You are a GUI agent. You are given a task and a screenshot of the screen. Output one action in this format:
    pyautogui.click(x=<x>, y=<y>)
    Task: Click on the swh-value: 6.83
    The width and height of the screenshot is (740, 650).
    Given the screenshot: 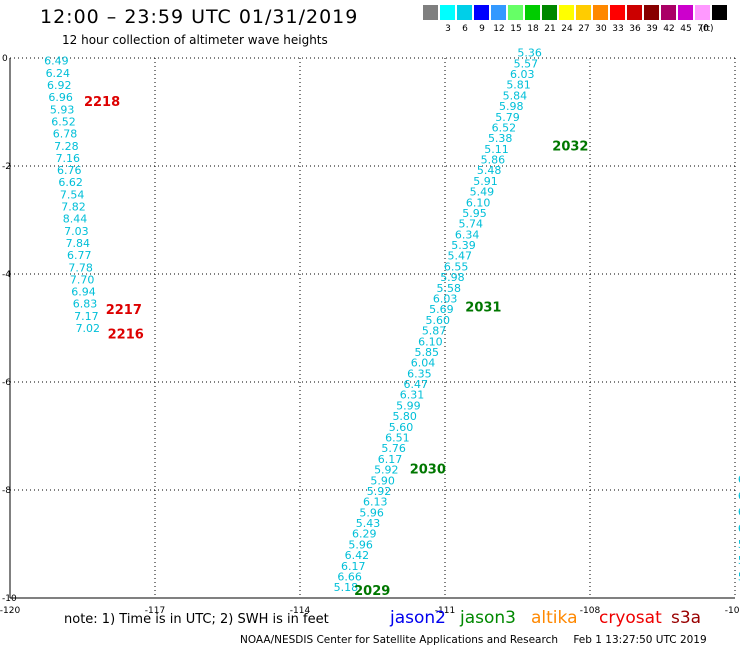 What is the action you would take?
    pyautogui.click(x=85, y=304)
    